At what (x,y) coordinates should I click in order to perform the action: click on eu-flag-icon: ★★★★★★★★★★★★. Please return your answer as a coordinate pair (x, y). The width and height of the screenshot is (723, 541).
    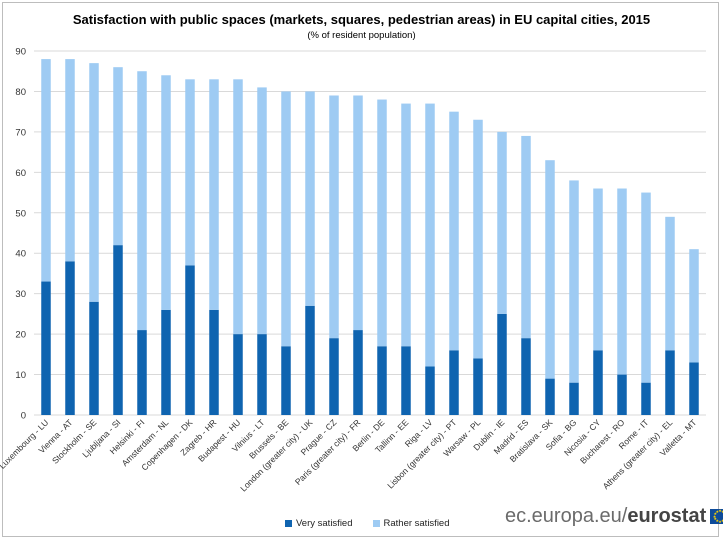
    Looking at the image, I should click on (716, 516).